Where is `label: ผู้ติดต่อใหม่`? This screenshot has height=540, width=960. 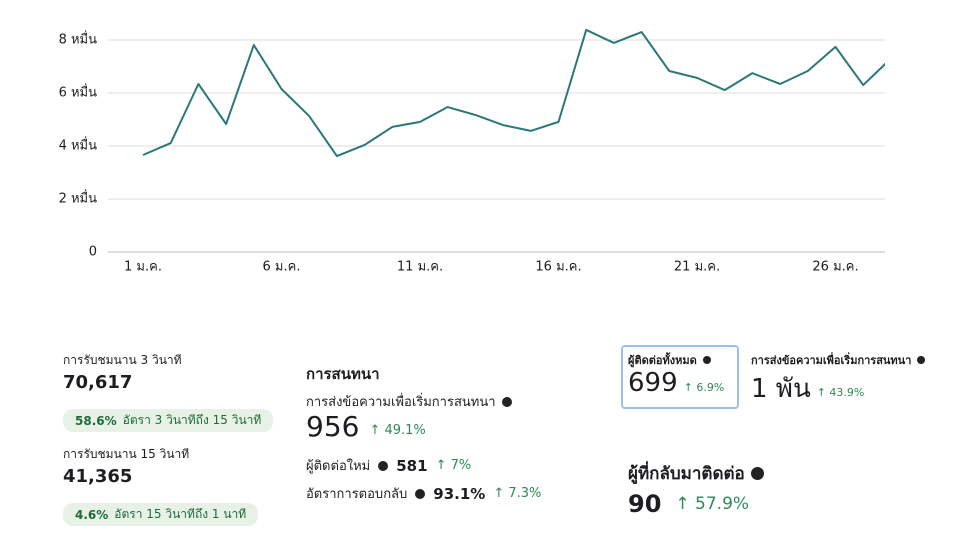 label: ผู้ติดต่อใหม่ is located at coordinates (338, 466).